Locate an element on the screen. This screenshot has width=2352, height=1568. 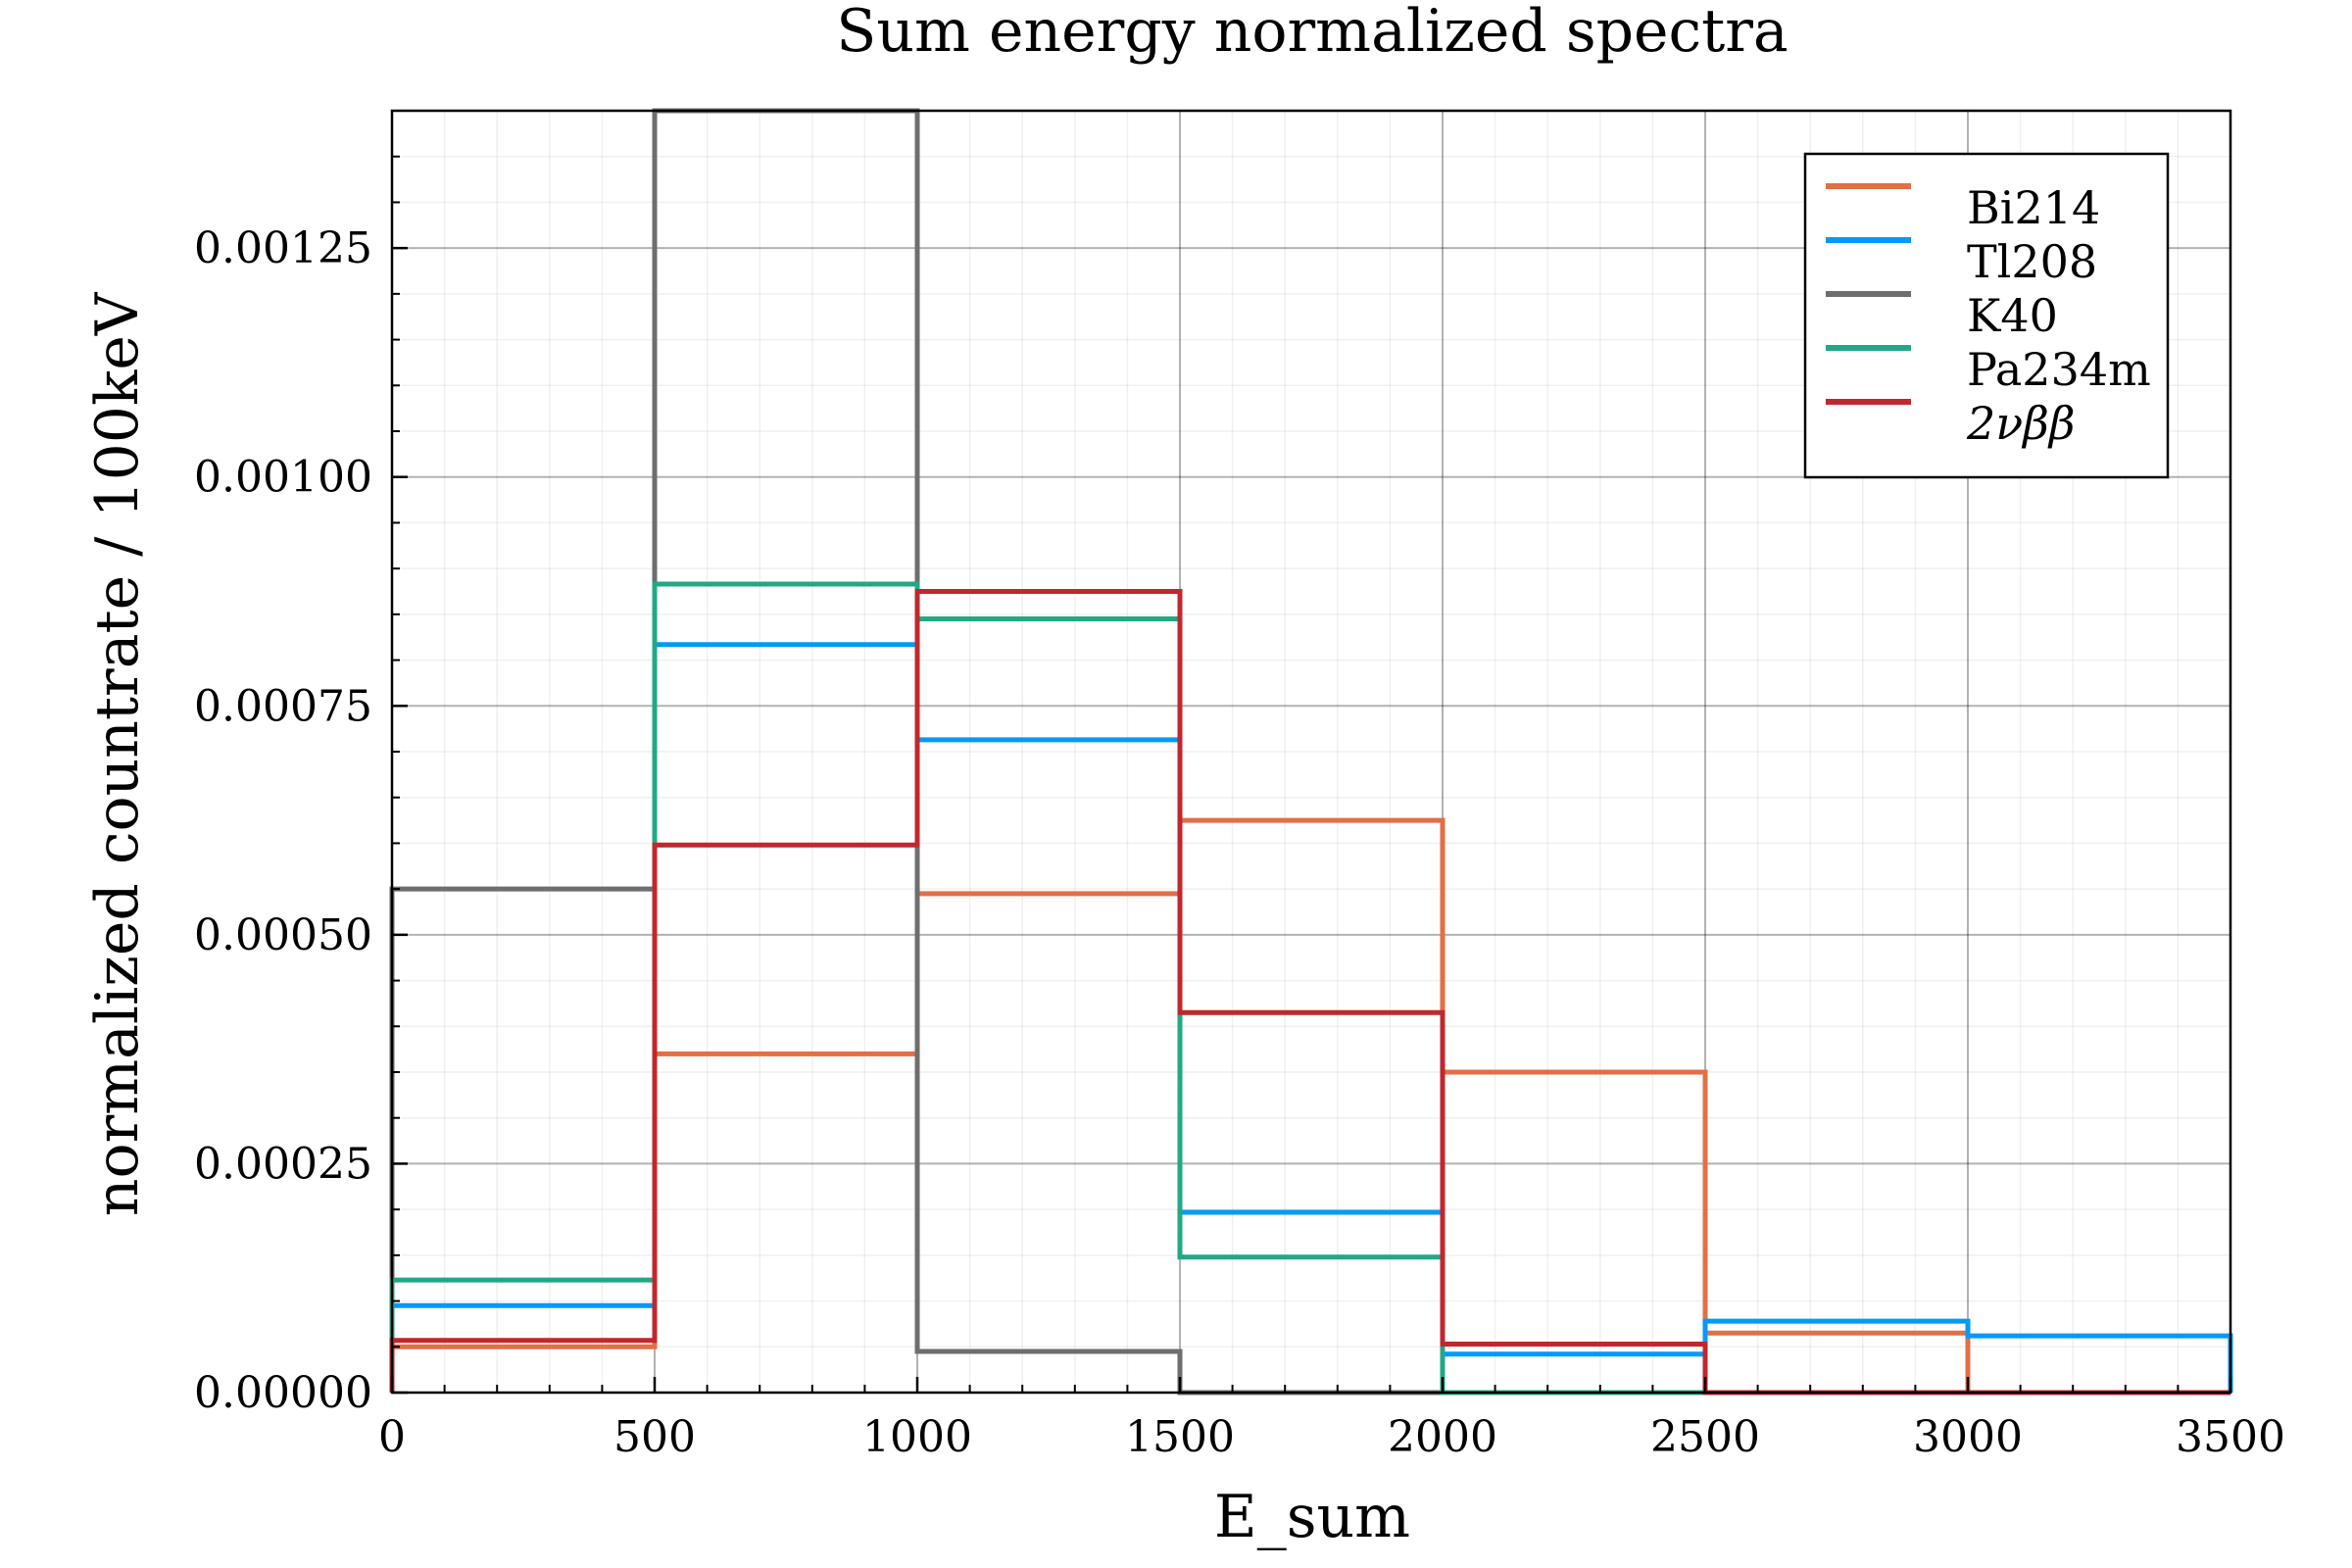
legend-label-2: K40 is located at coordinates (2012, 315).